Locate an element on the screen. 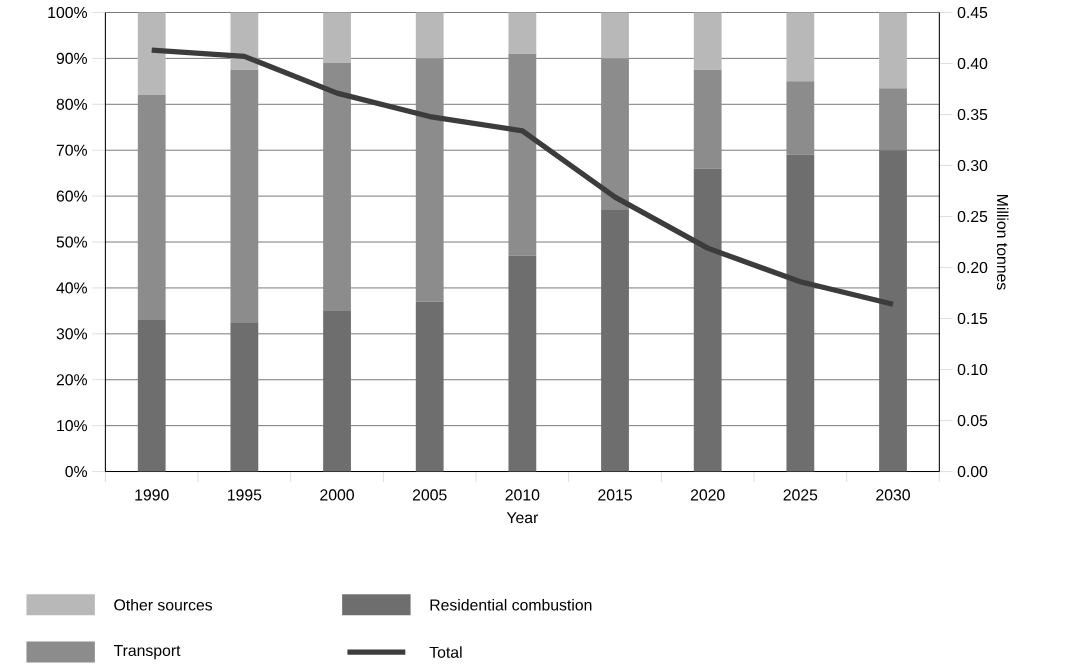  x-axis-title: Year is located at coordinates (522, 518).